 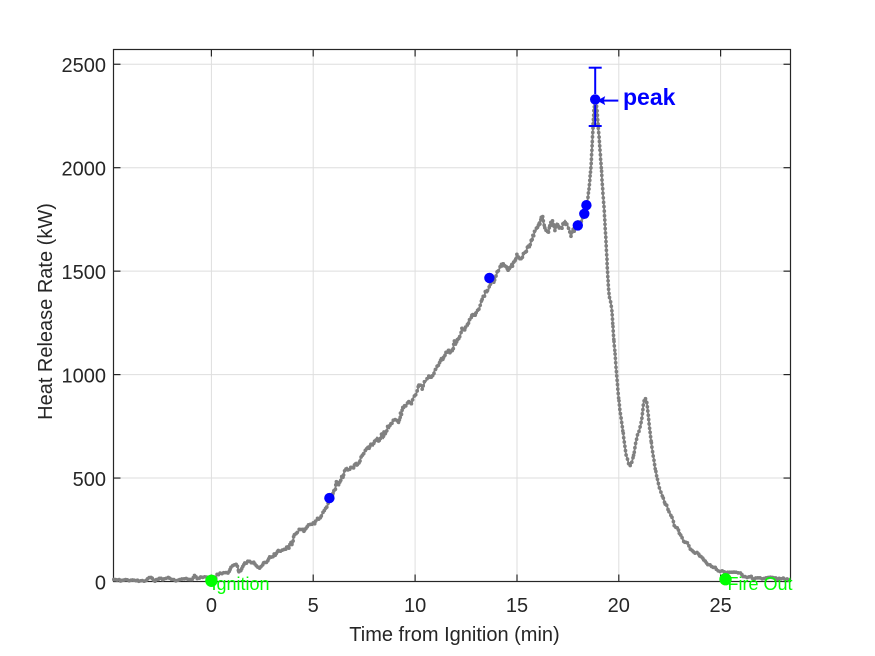 What do you see at coordinates (517, 606) in the screenshot?
I see `svg-text: 15` at bounding box center [517, 606].